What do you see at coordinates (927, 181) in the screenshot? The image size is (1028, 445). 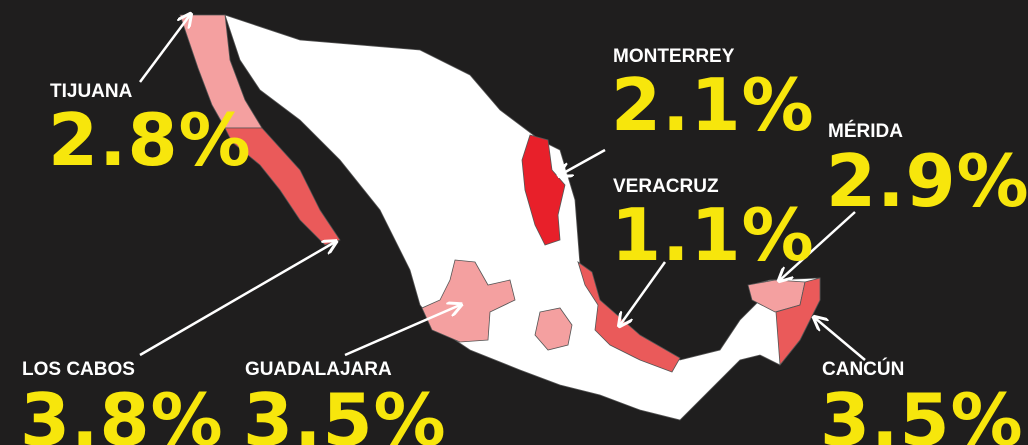 I see `city-value: 2.9%` at bounding box center [927, 181].